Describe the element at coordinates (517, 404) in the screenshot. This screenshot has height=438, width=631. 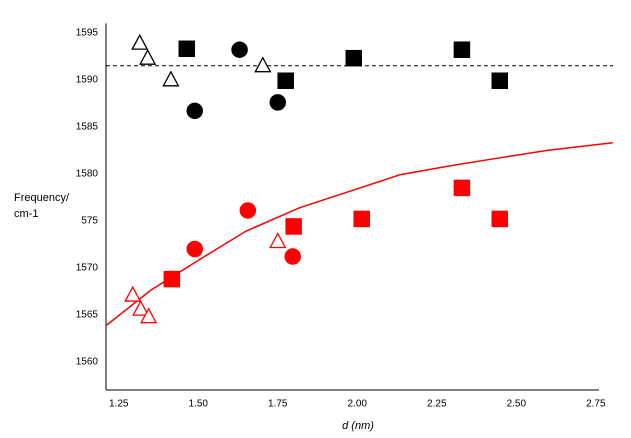
I see `x-tick-label: 2.50` at that location.